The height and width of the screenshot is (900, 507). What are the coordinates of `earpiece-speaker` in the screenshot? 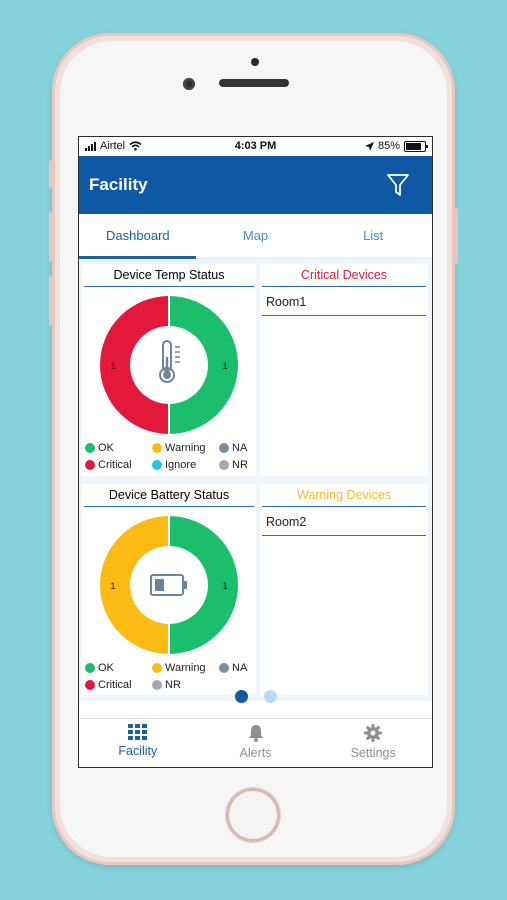 It's located at (254, 83).